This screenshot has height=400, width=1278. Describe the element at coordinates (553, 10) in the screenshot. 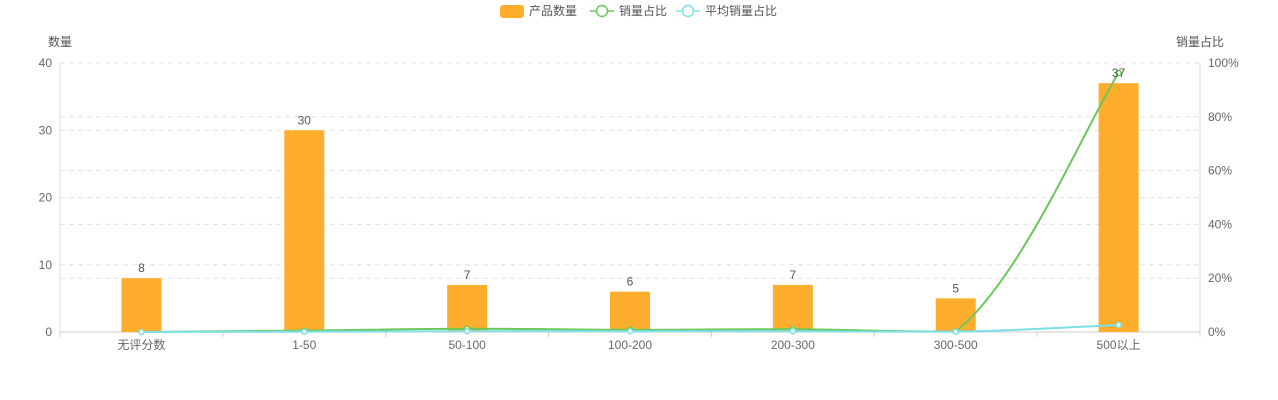

I see `legend-label-bar: 产品数量` at that location.